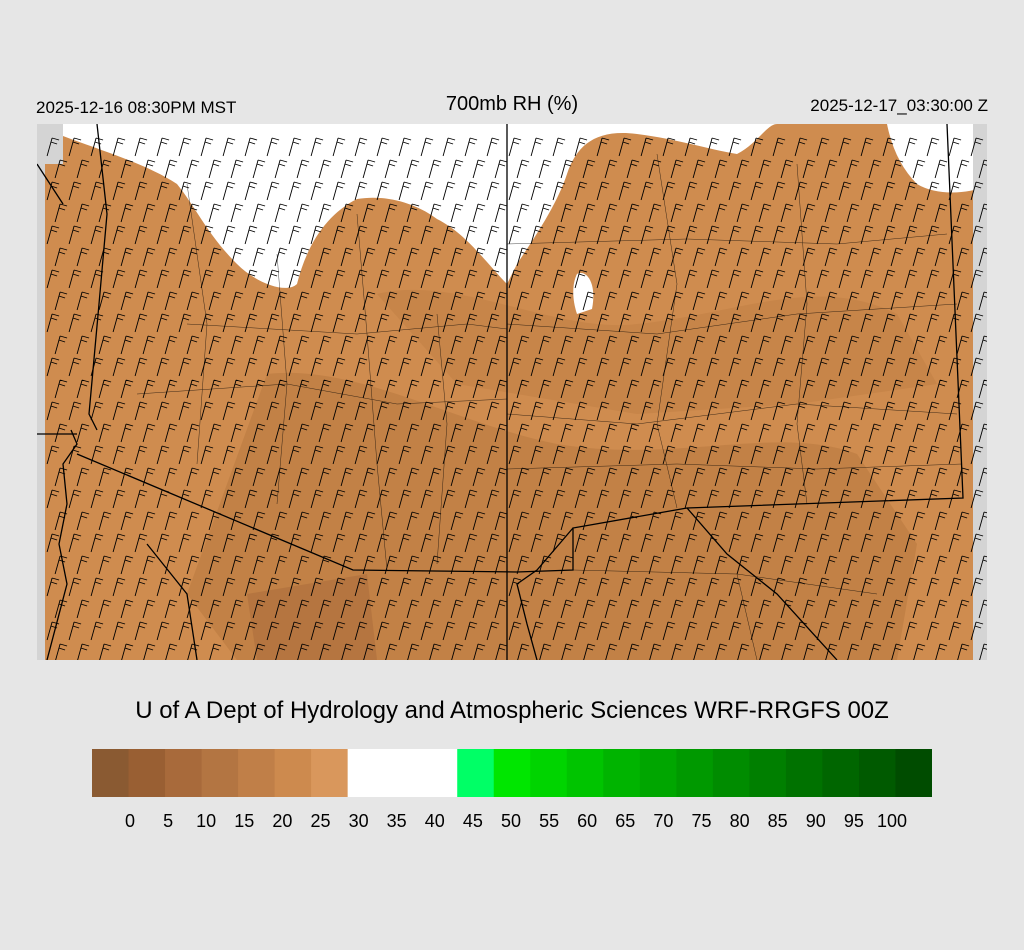 This screenshot has height=950, width=1024. What do you see at coordinates (244, 821) in the screenshot?
I see `colorbar-tick-label: 15` at bounding box center [244, 821].